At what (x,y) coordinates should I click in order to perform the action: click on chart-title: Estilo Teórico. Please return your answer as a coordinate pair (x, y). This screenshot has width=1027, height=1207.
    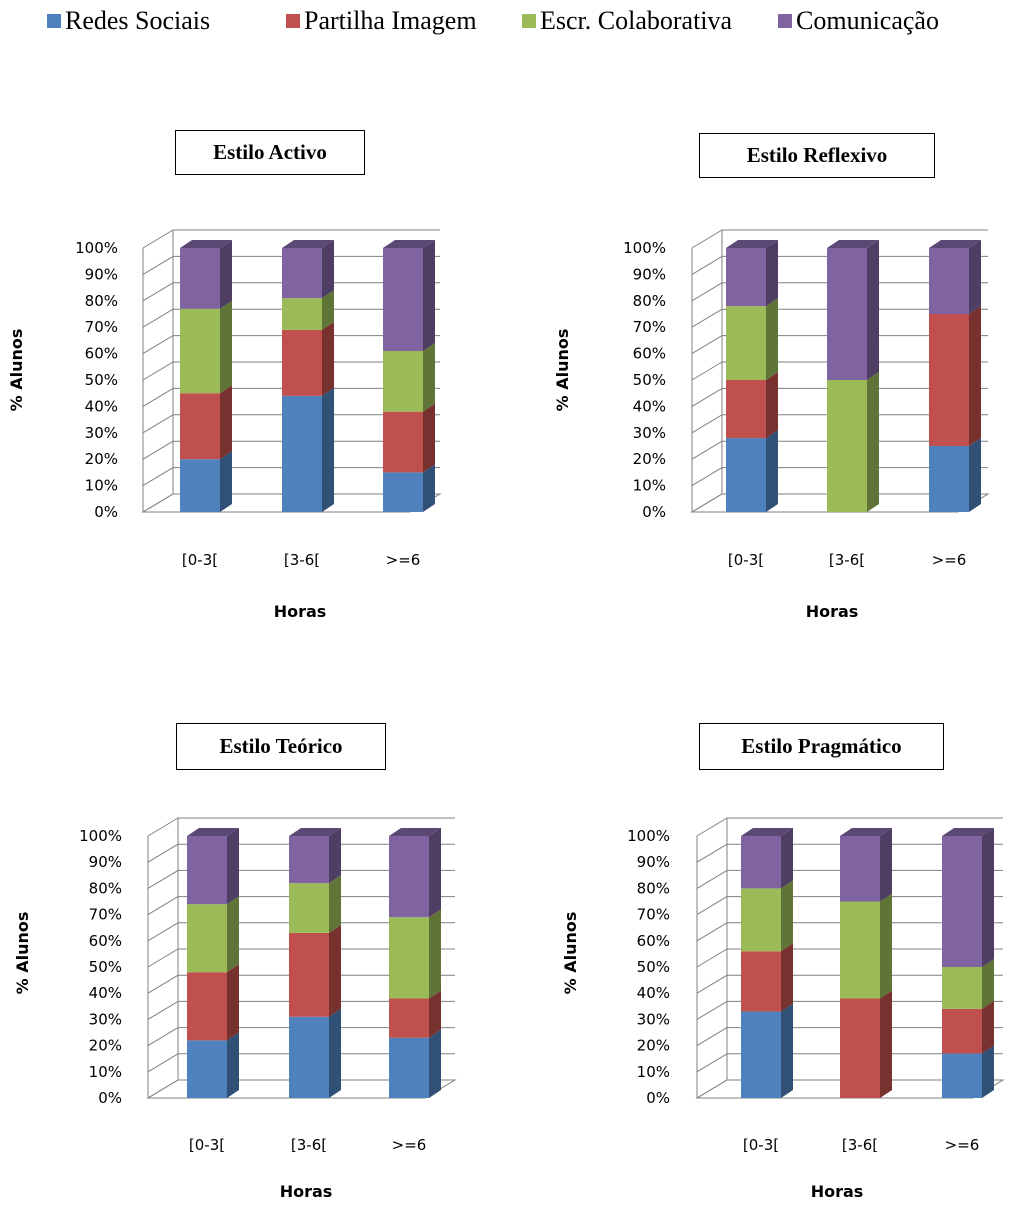
    Looking at the image, I should click on (281, 746).